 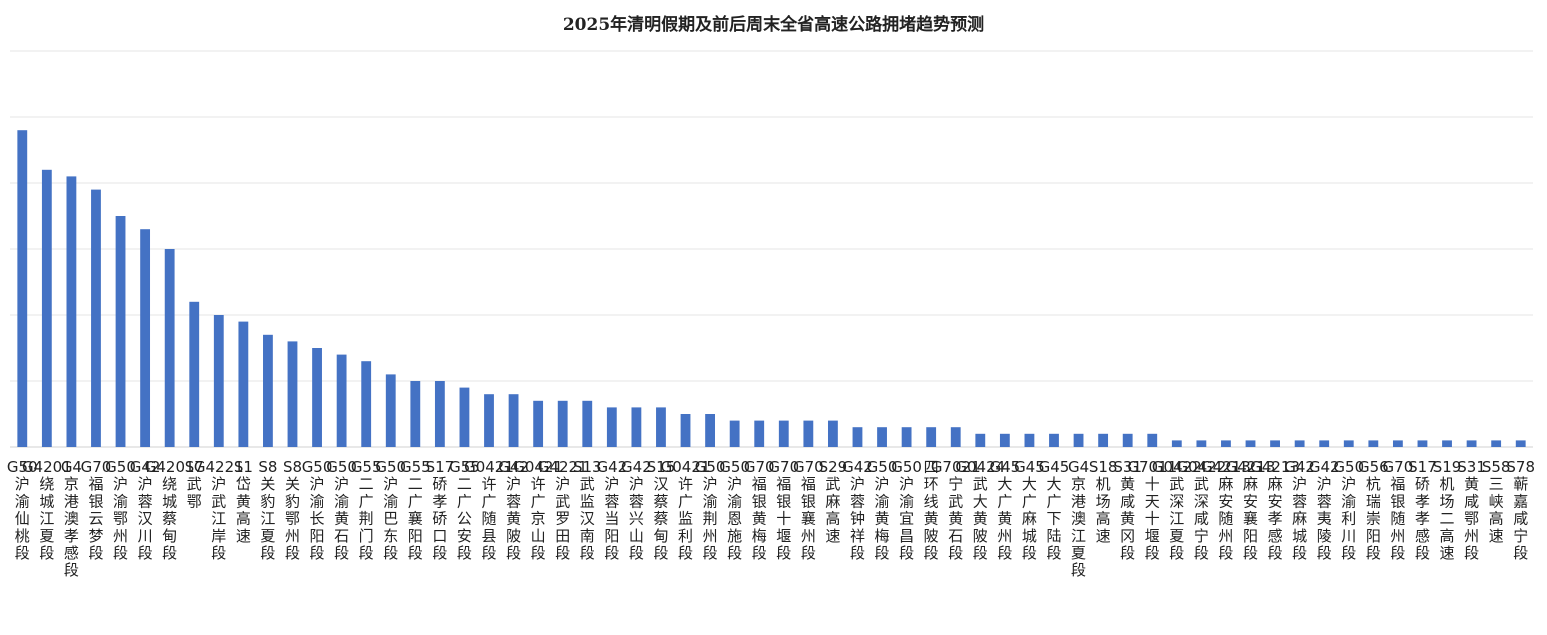 What do you see at coordinates (194, 484) in the screenshot?
I see `x-tick-label: S7 武鄂` at bounding box center [194, 484].